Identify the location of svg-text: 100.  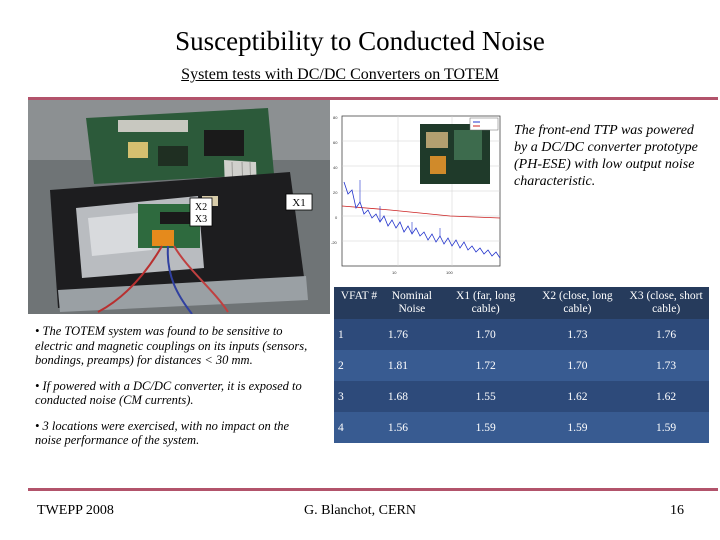
(449, 272).